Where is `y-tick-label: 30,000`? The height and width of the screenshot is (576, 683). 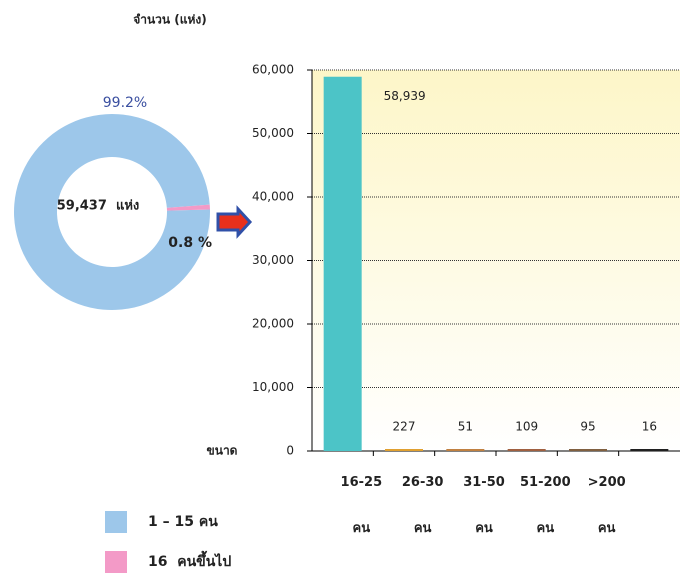
y-tick-label: 30,000 is located at coordinates (273, 260).